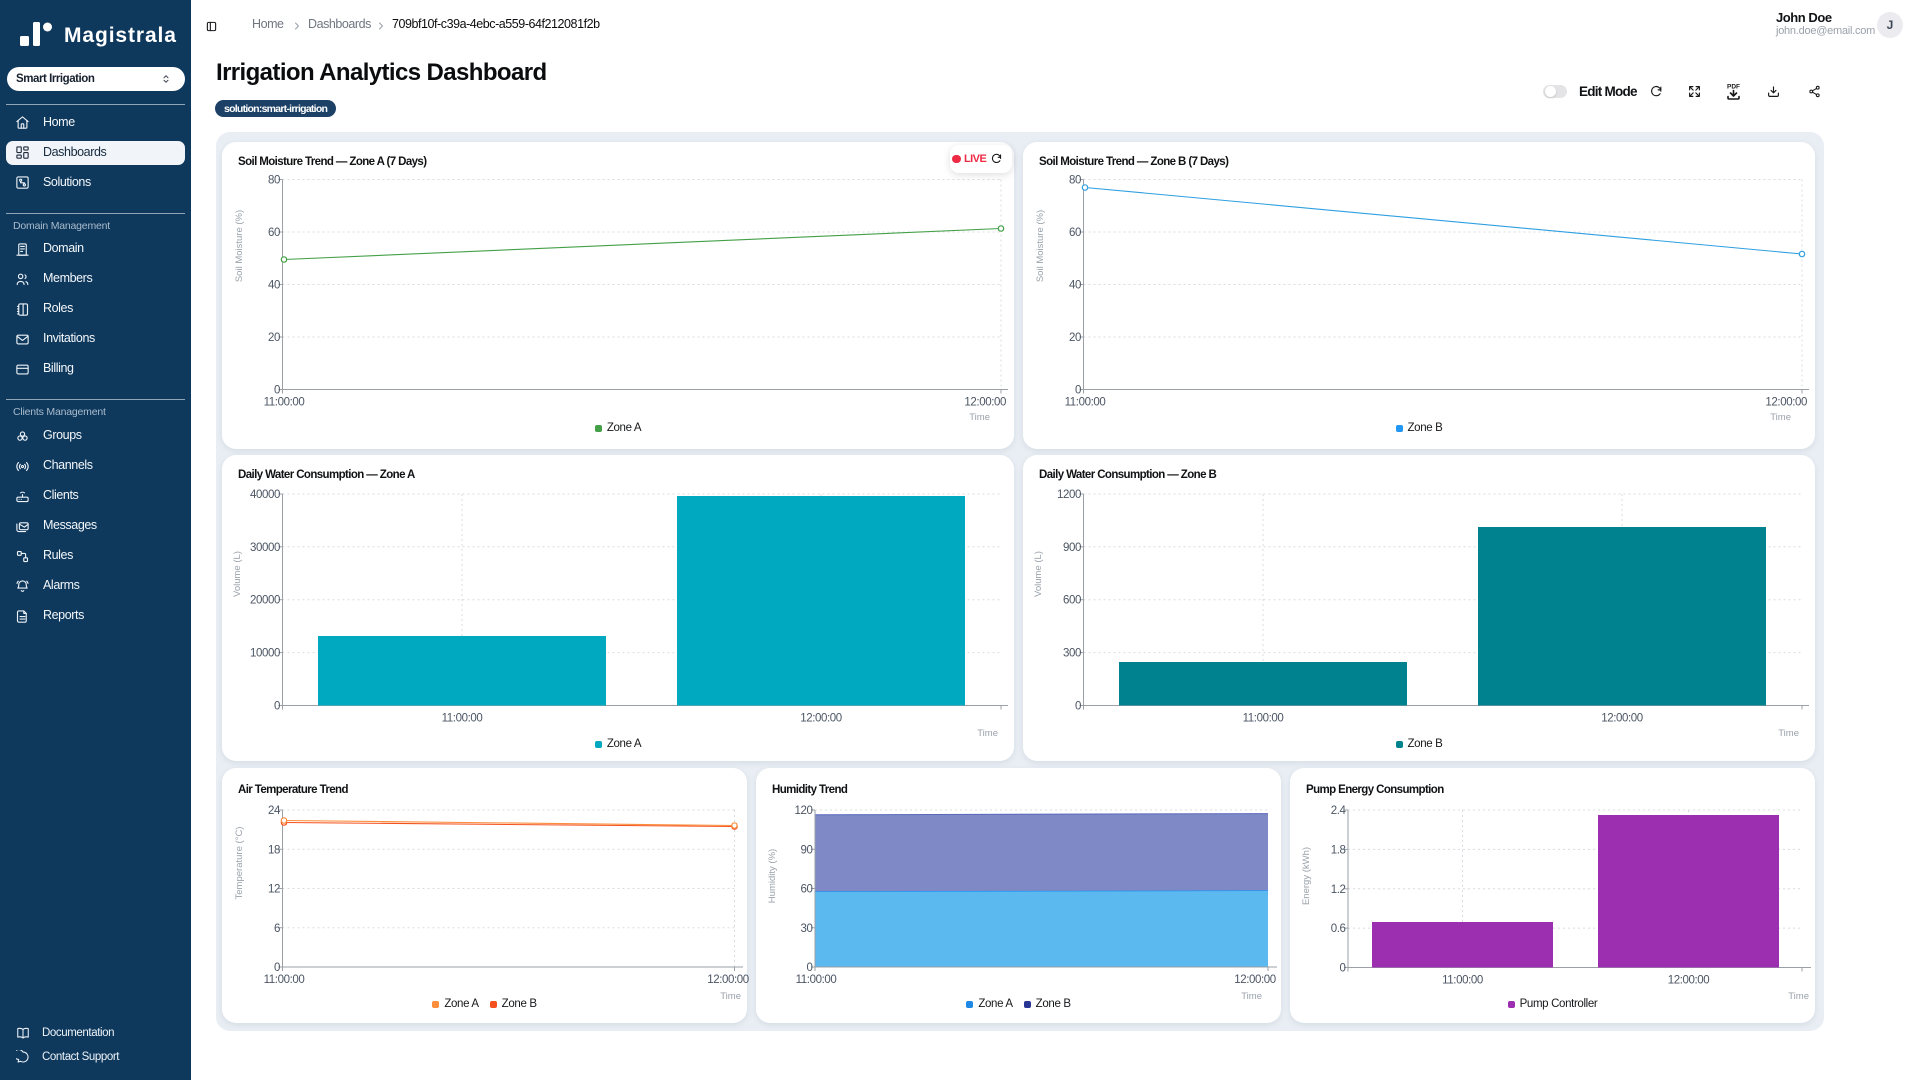 This screenshot has width=1920, height=1080. Describe the element at coordinates (265, 495) in the screenshot. I see `svg-text: 40000` at that location.